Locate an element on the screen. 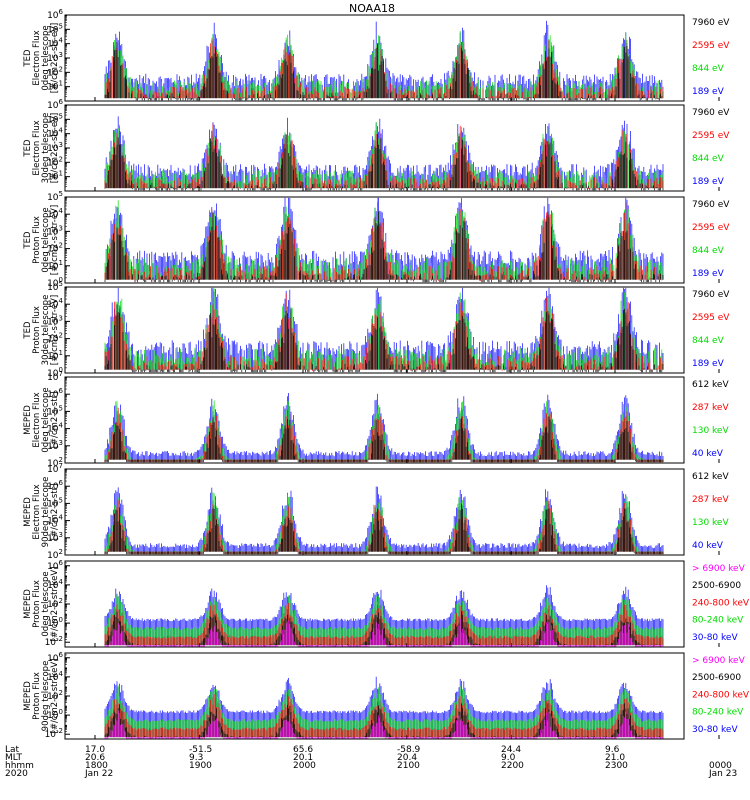 This screenshot has height=800, width=750. x-tick-value: 1800 is located at coordinates (96, 766).